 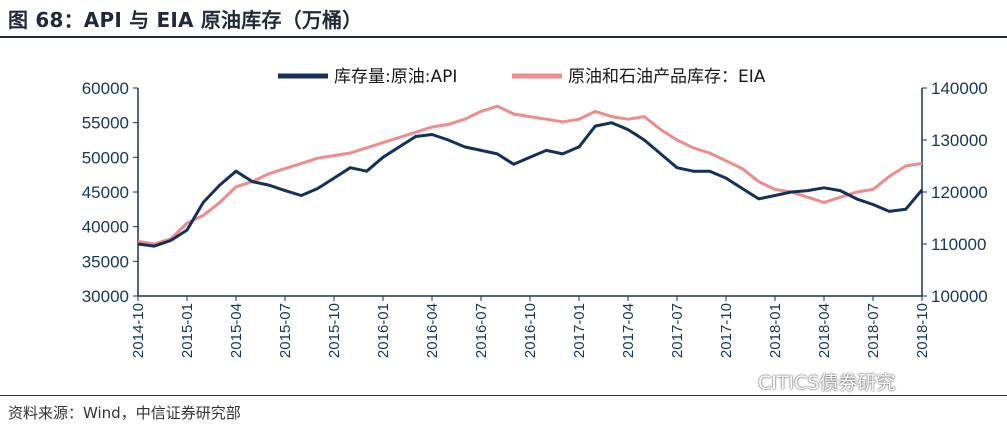 I want to click on left-tick-label: 50000, so click(x=105, y=157).